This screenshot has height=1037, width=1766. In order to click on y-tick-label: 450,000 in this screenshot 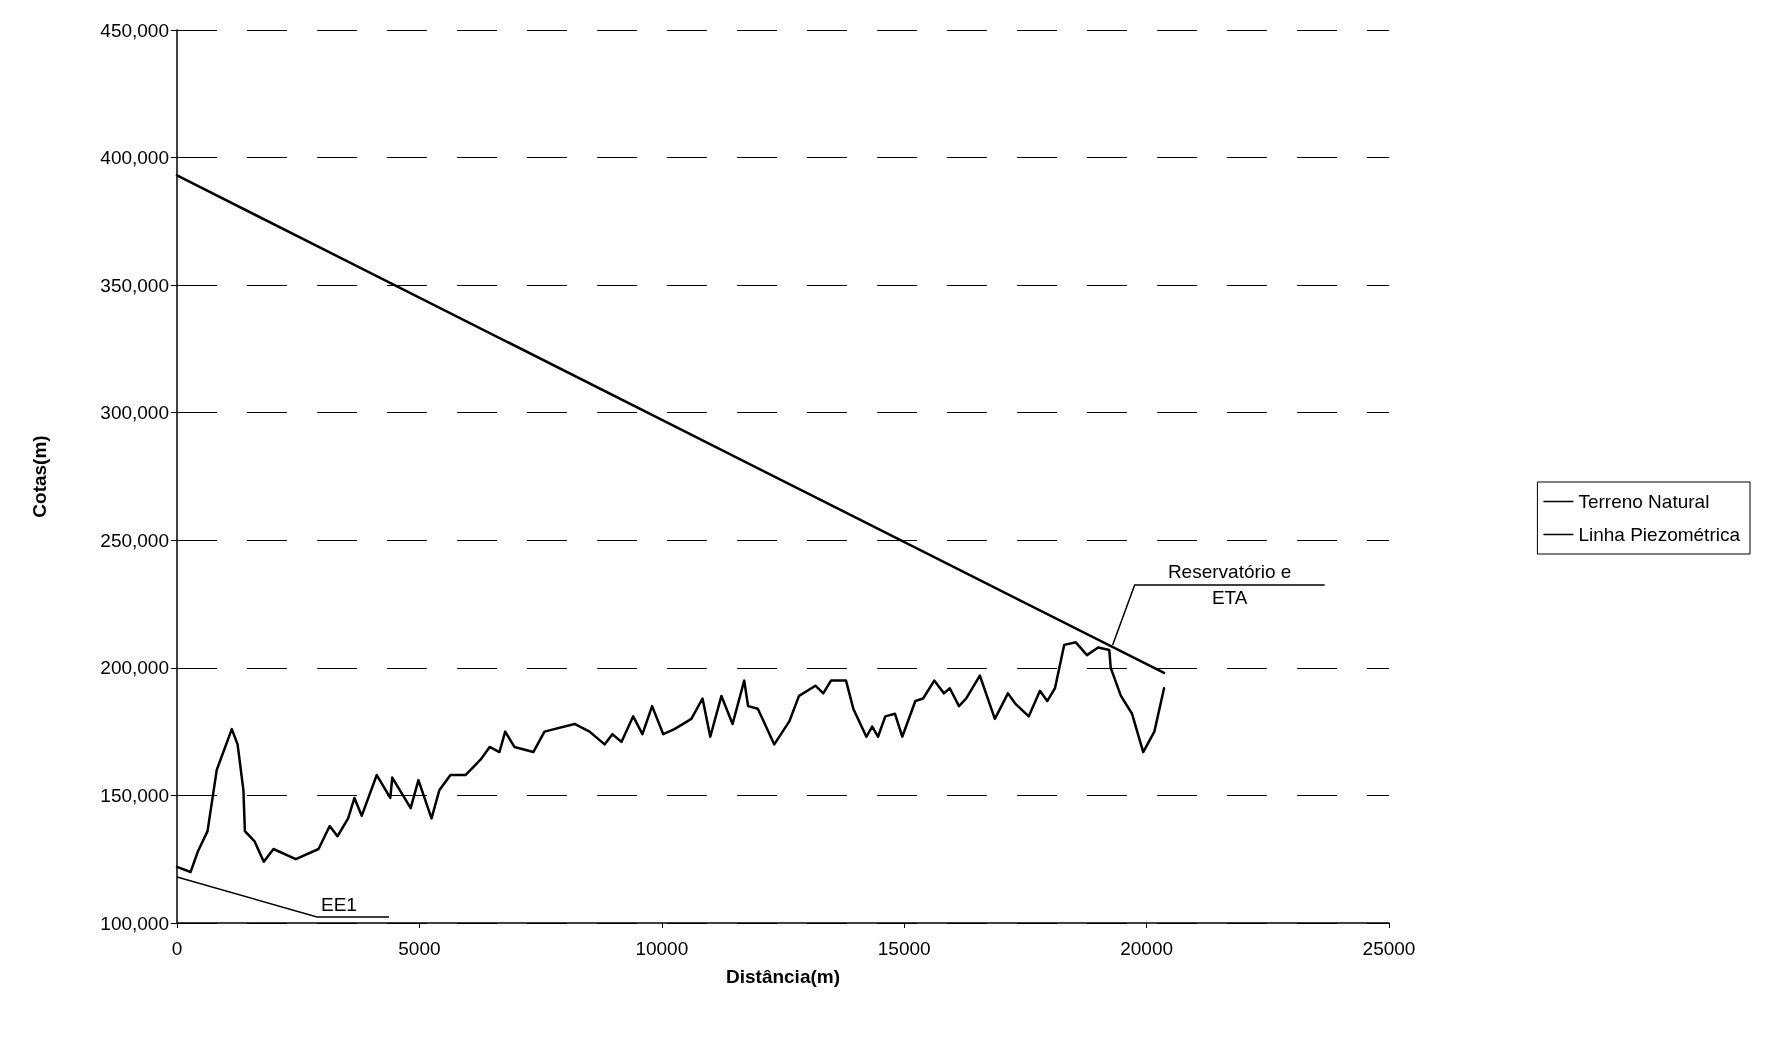, I will do `click(134, 30)`.